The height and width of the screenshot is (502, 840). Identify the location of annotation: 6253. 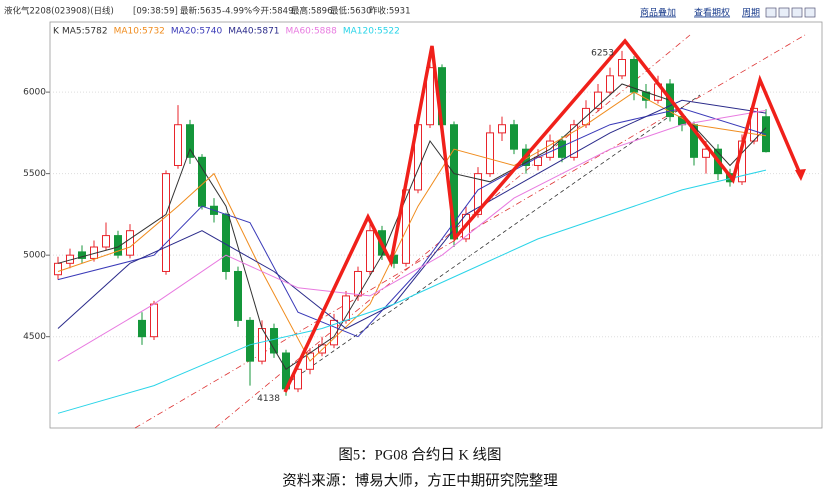
(602, 53).